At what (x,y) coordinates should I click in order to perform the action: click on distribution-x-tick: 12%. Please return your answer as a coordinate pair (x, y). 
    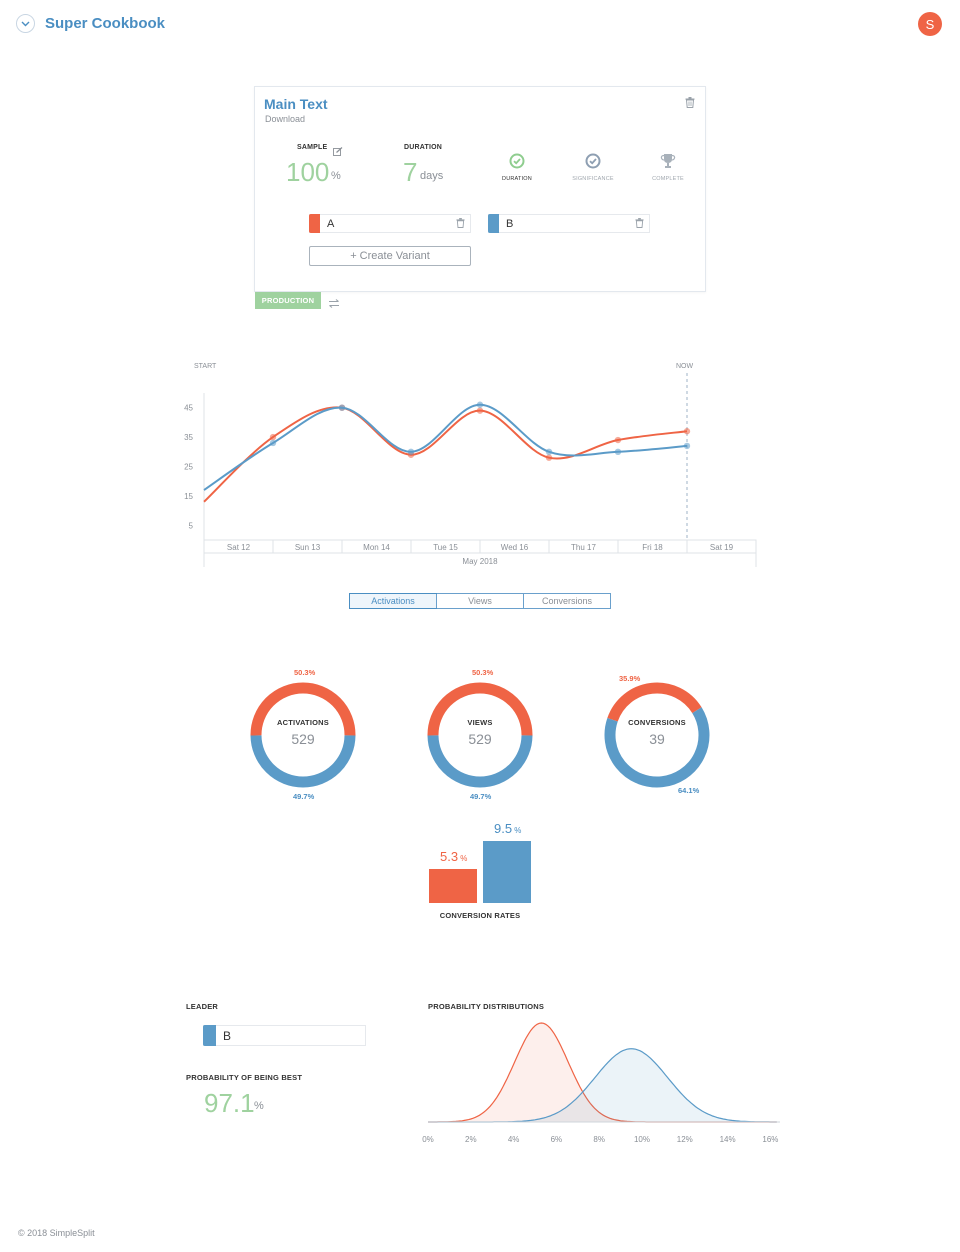
    Looking at the image, I should click on (685, 1139).